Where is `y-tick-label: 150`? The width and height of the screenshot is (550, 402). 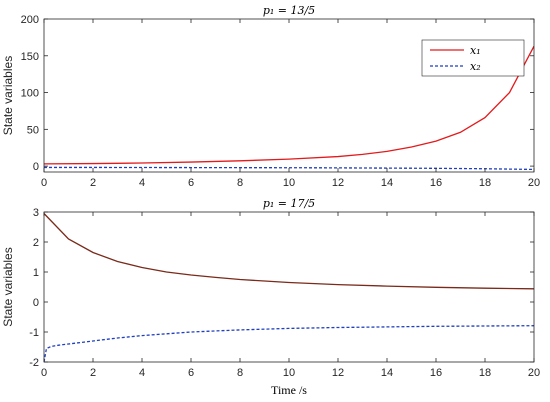
y-tick-label: 150 is located at coordinates (30, 57).